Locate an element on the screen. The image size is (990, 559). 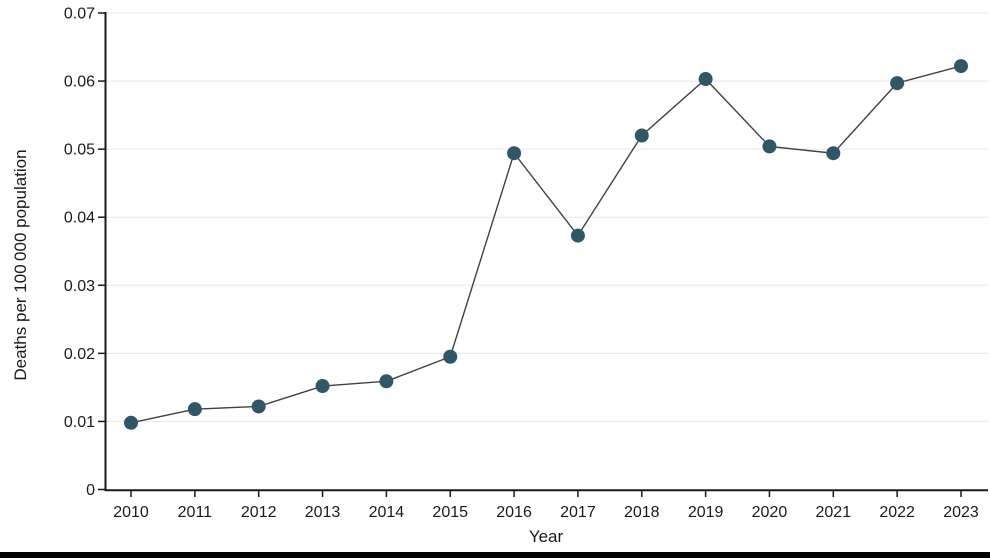
x-tick-label: 2021 is located at coordinates (834, 512).